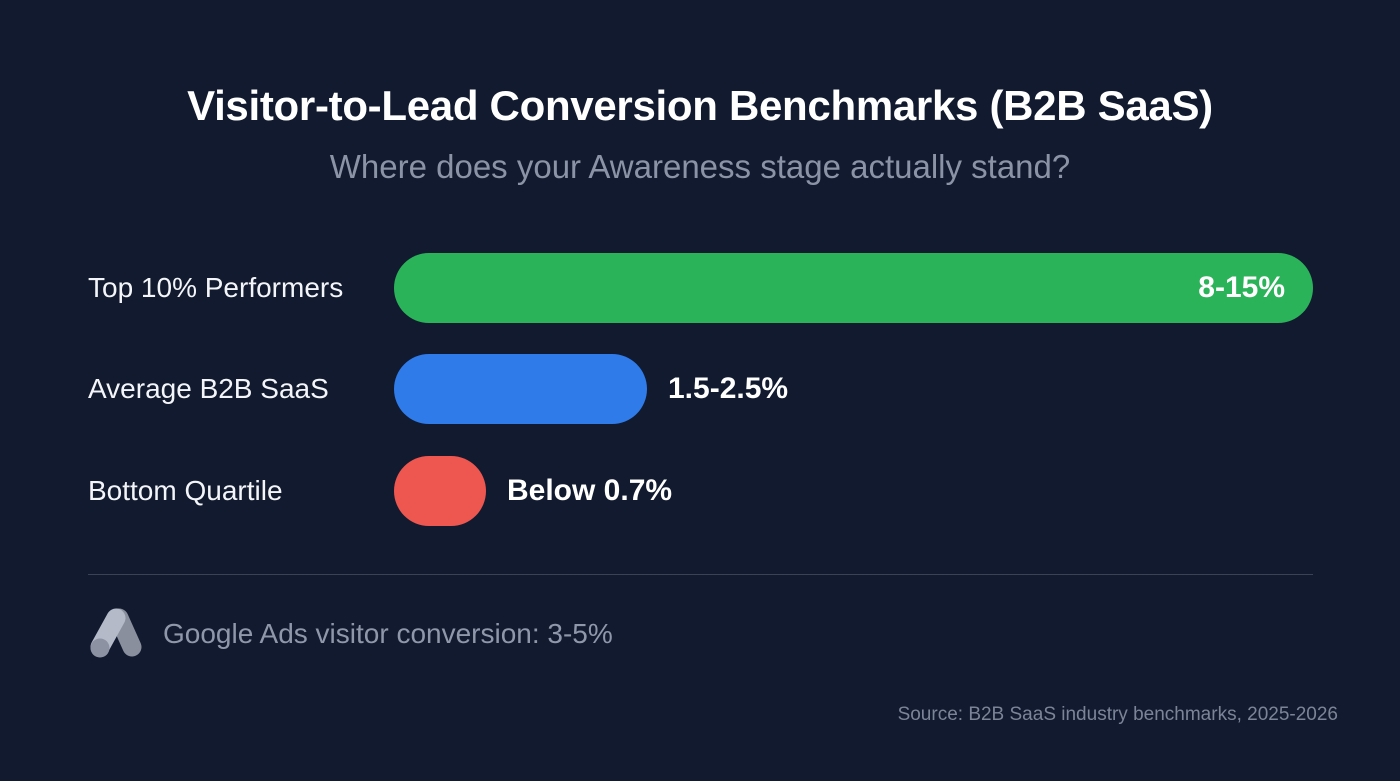 The height and width of the screenshot is (781, 1400). What do you see at coordinates (700, 491) in the screenshot?
I see `bar-row-bottom-quartile: Bottom Quartile Below 0.7%` at bounding box center [700, 491].